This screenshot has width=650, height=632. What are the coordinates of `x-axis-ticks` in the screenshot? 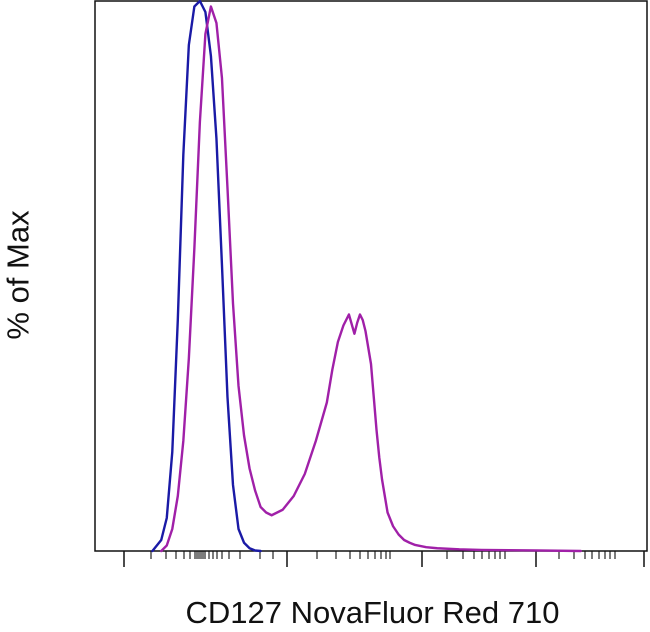 It's located at (384, 559).